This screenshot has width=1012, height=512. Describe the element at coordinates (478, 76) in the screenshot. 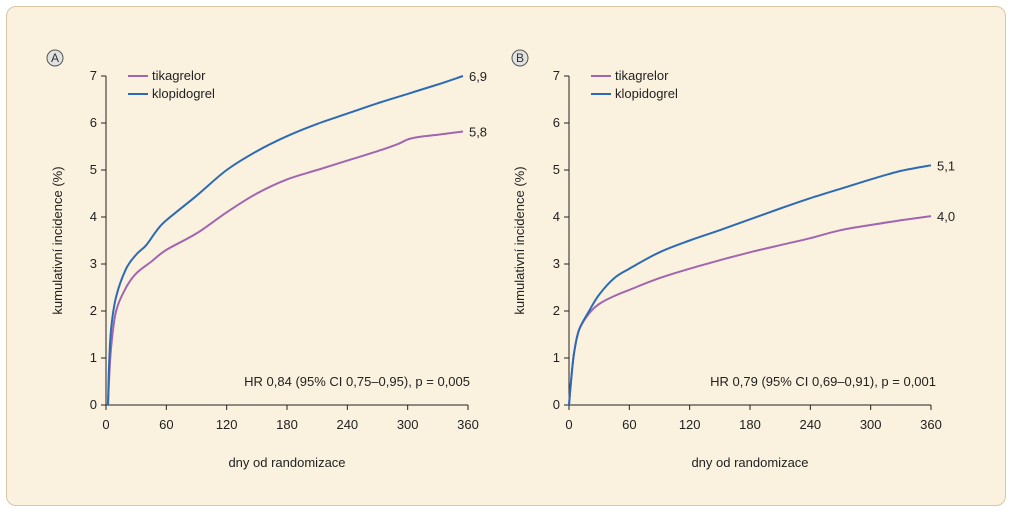

I see `end-label-klopidogrel: 6,9` at that location.